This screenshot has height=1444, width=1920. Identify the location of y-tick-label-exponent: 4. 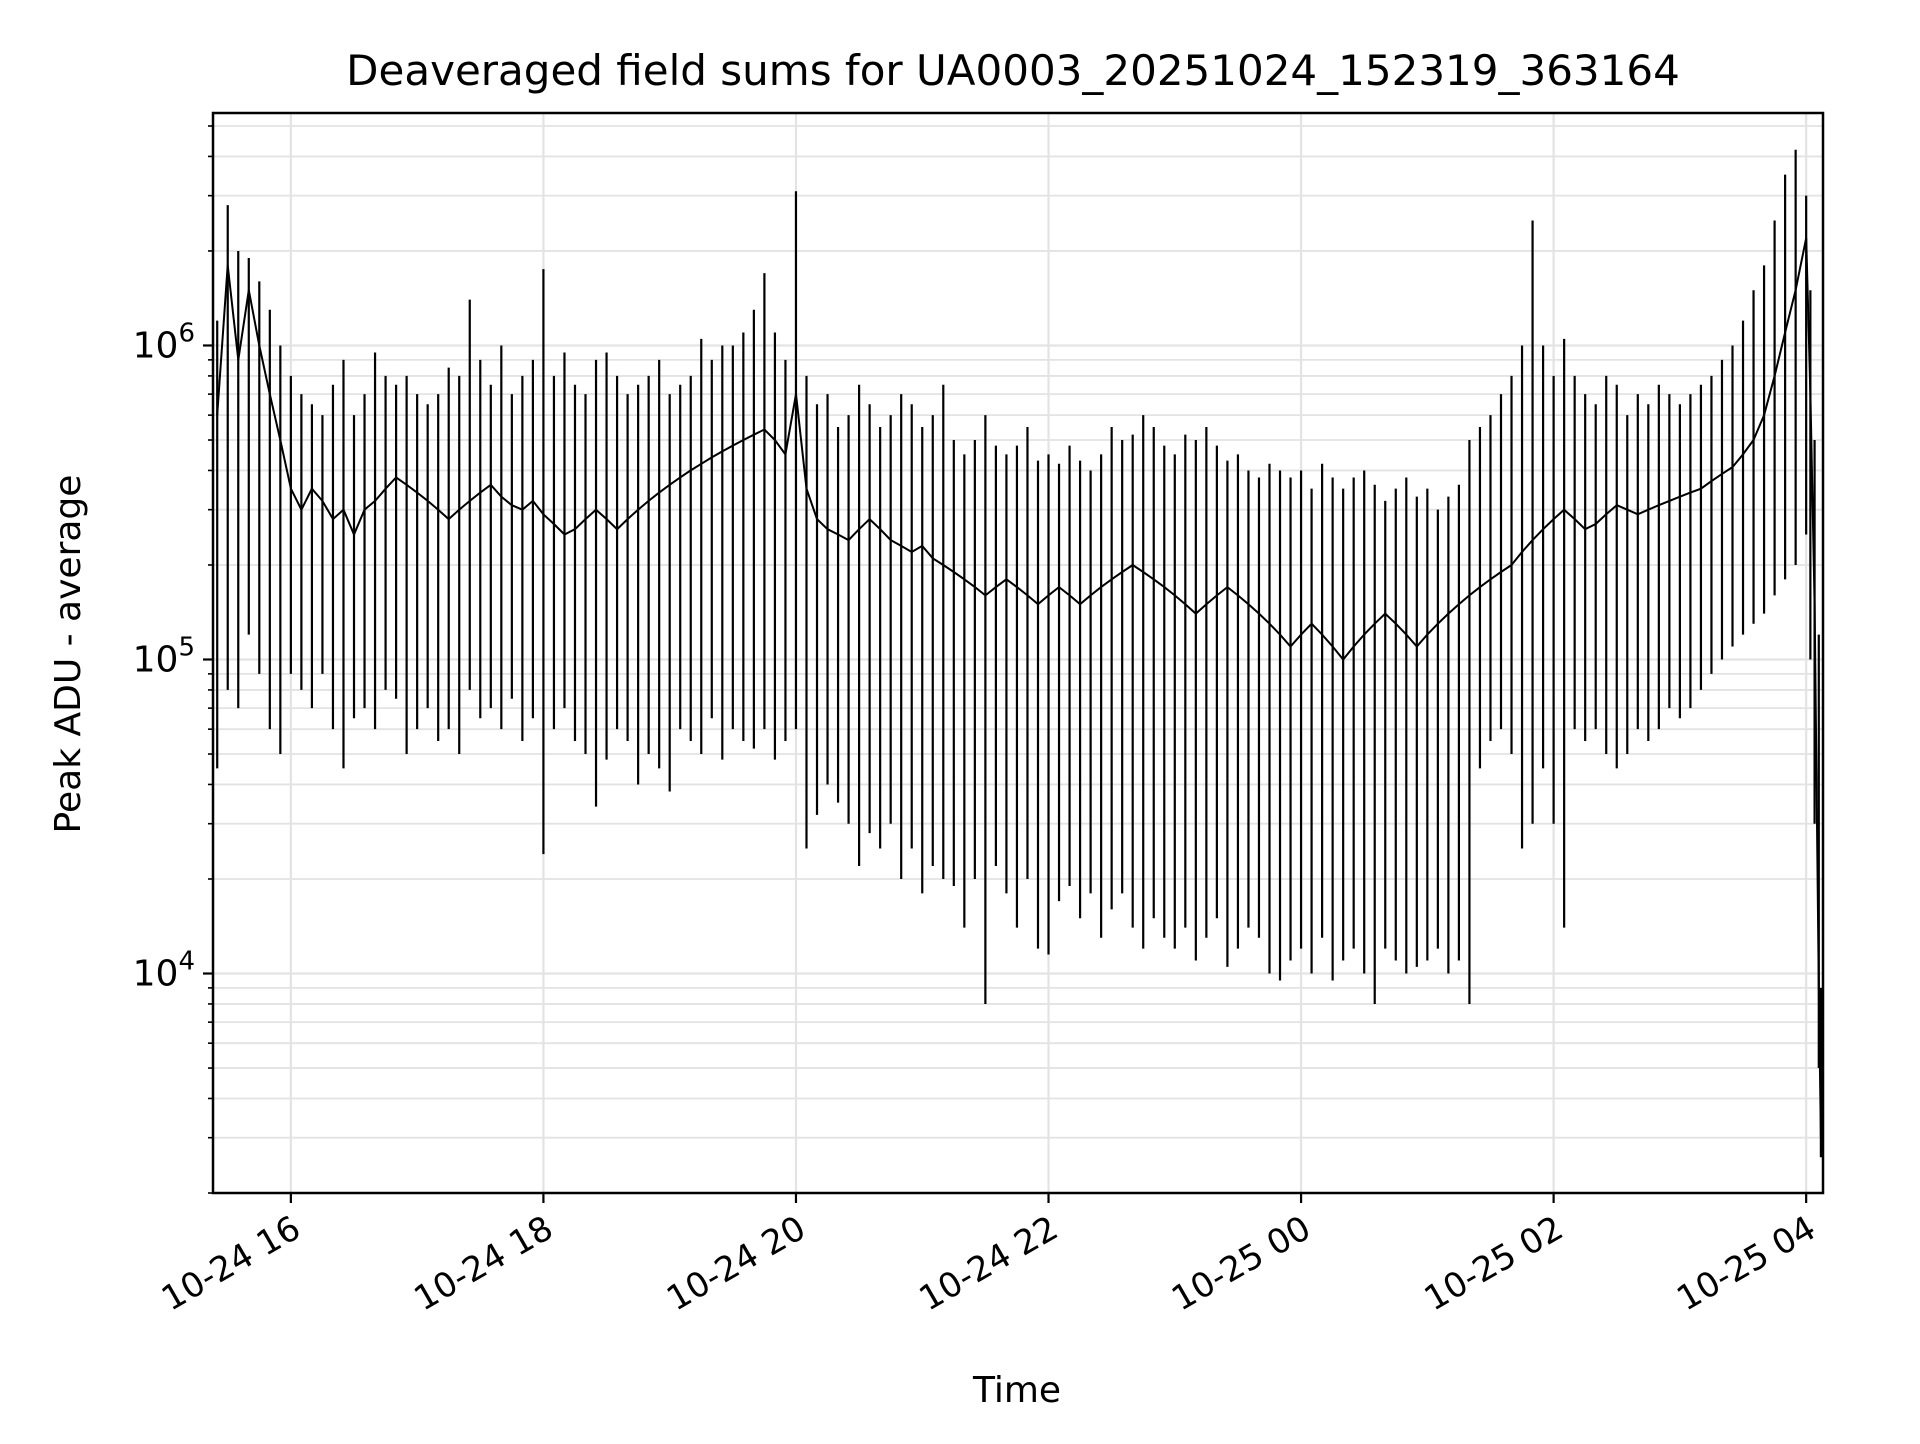
(186, 962).